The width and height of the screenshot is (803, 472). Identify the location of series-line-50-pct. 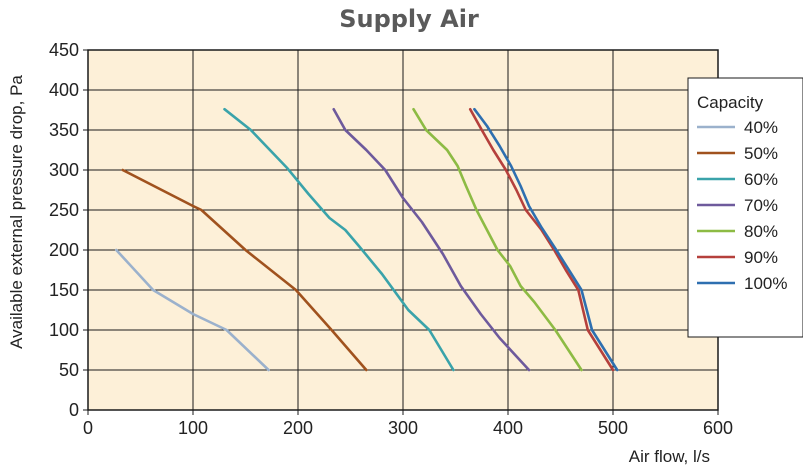
(244, 270).